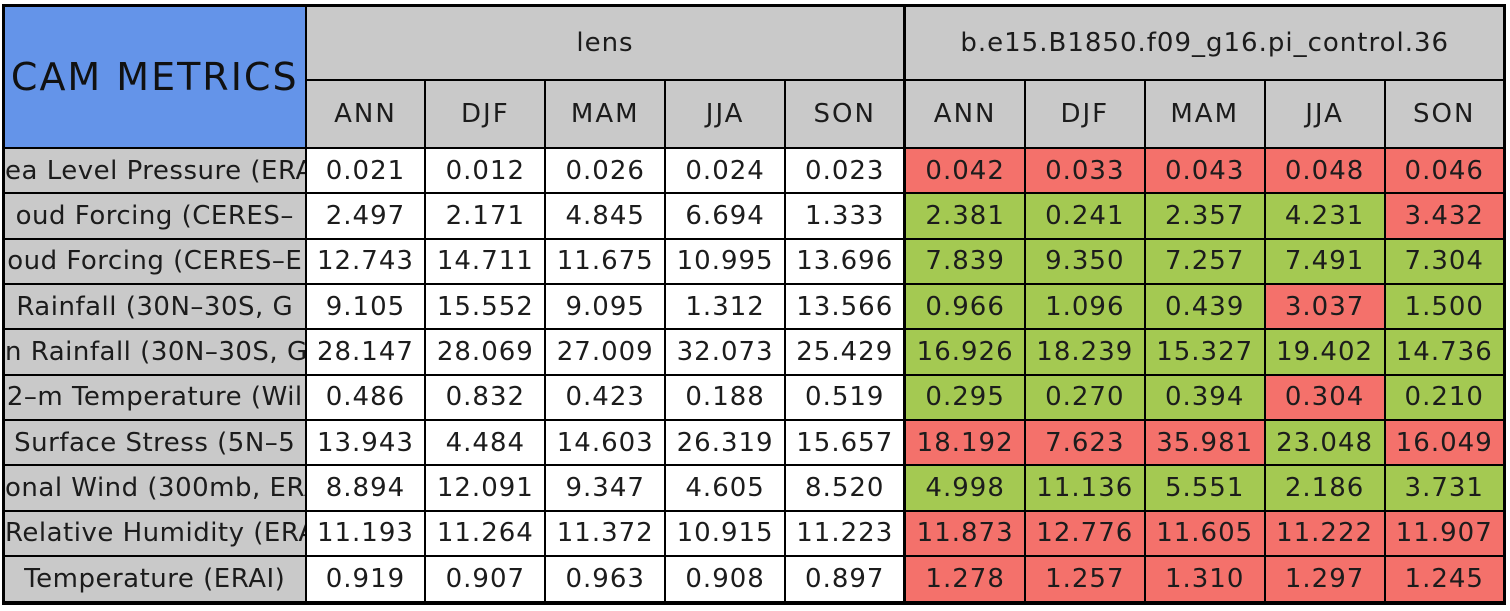  What do you see at coordinates (154, 76) in the screenshot?
I see `table-title: CAM METRICS` at bounding box center [154, 76].